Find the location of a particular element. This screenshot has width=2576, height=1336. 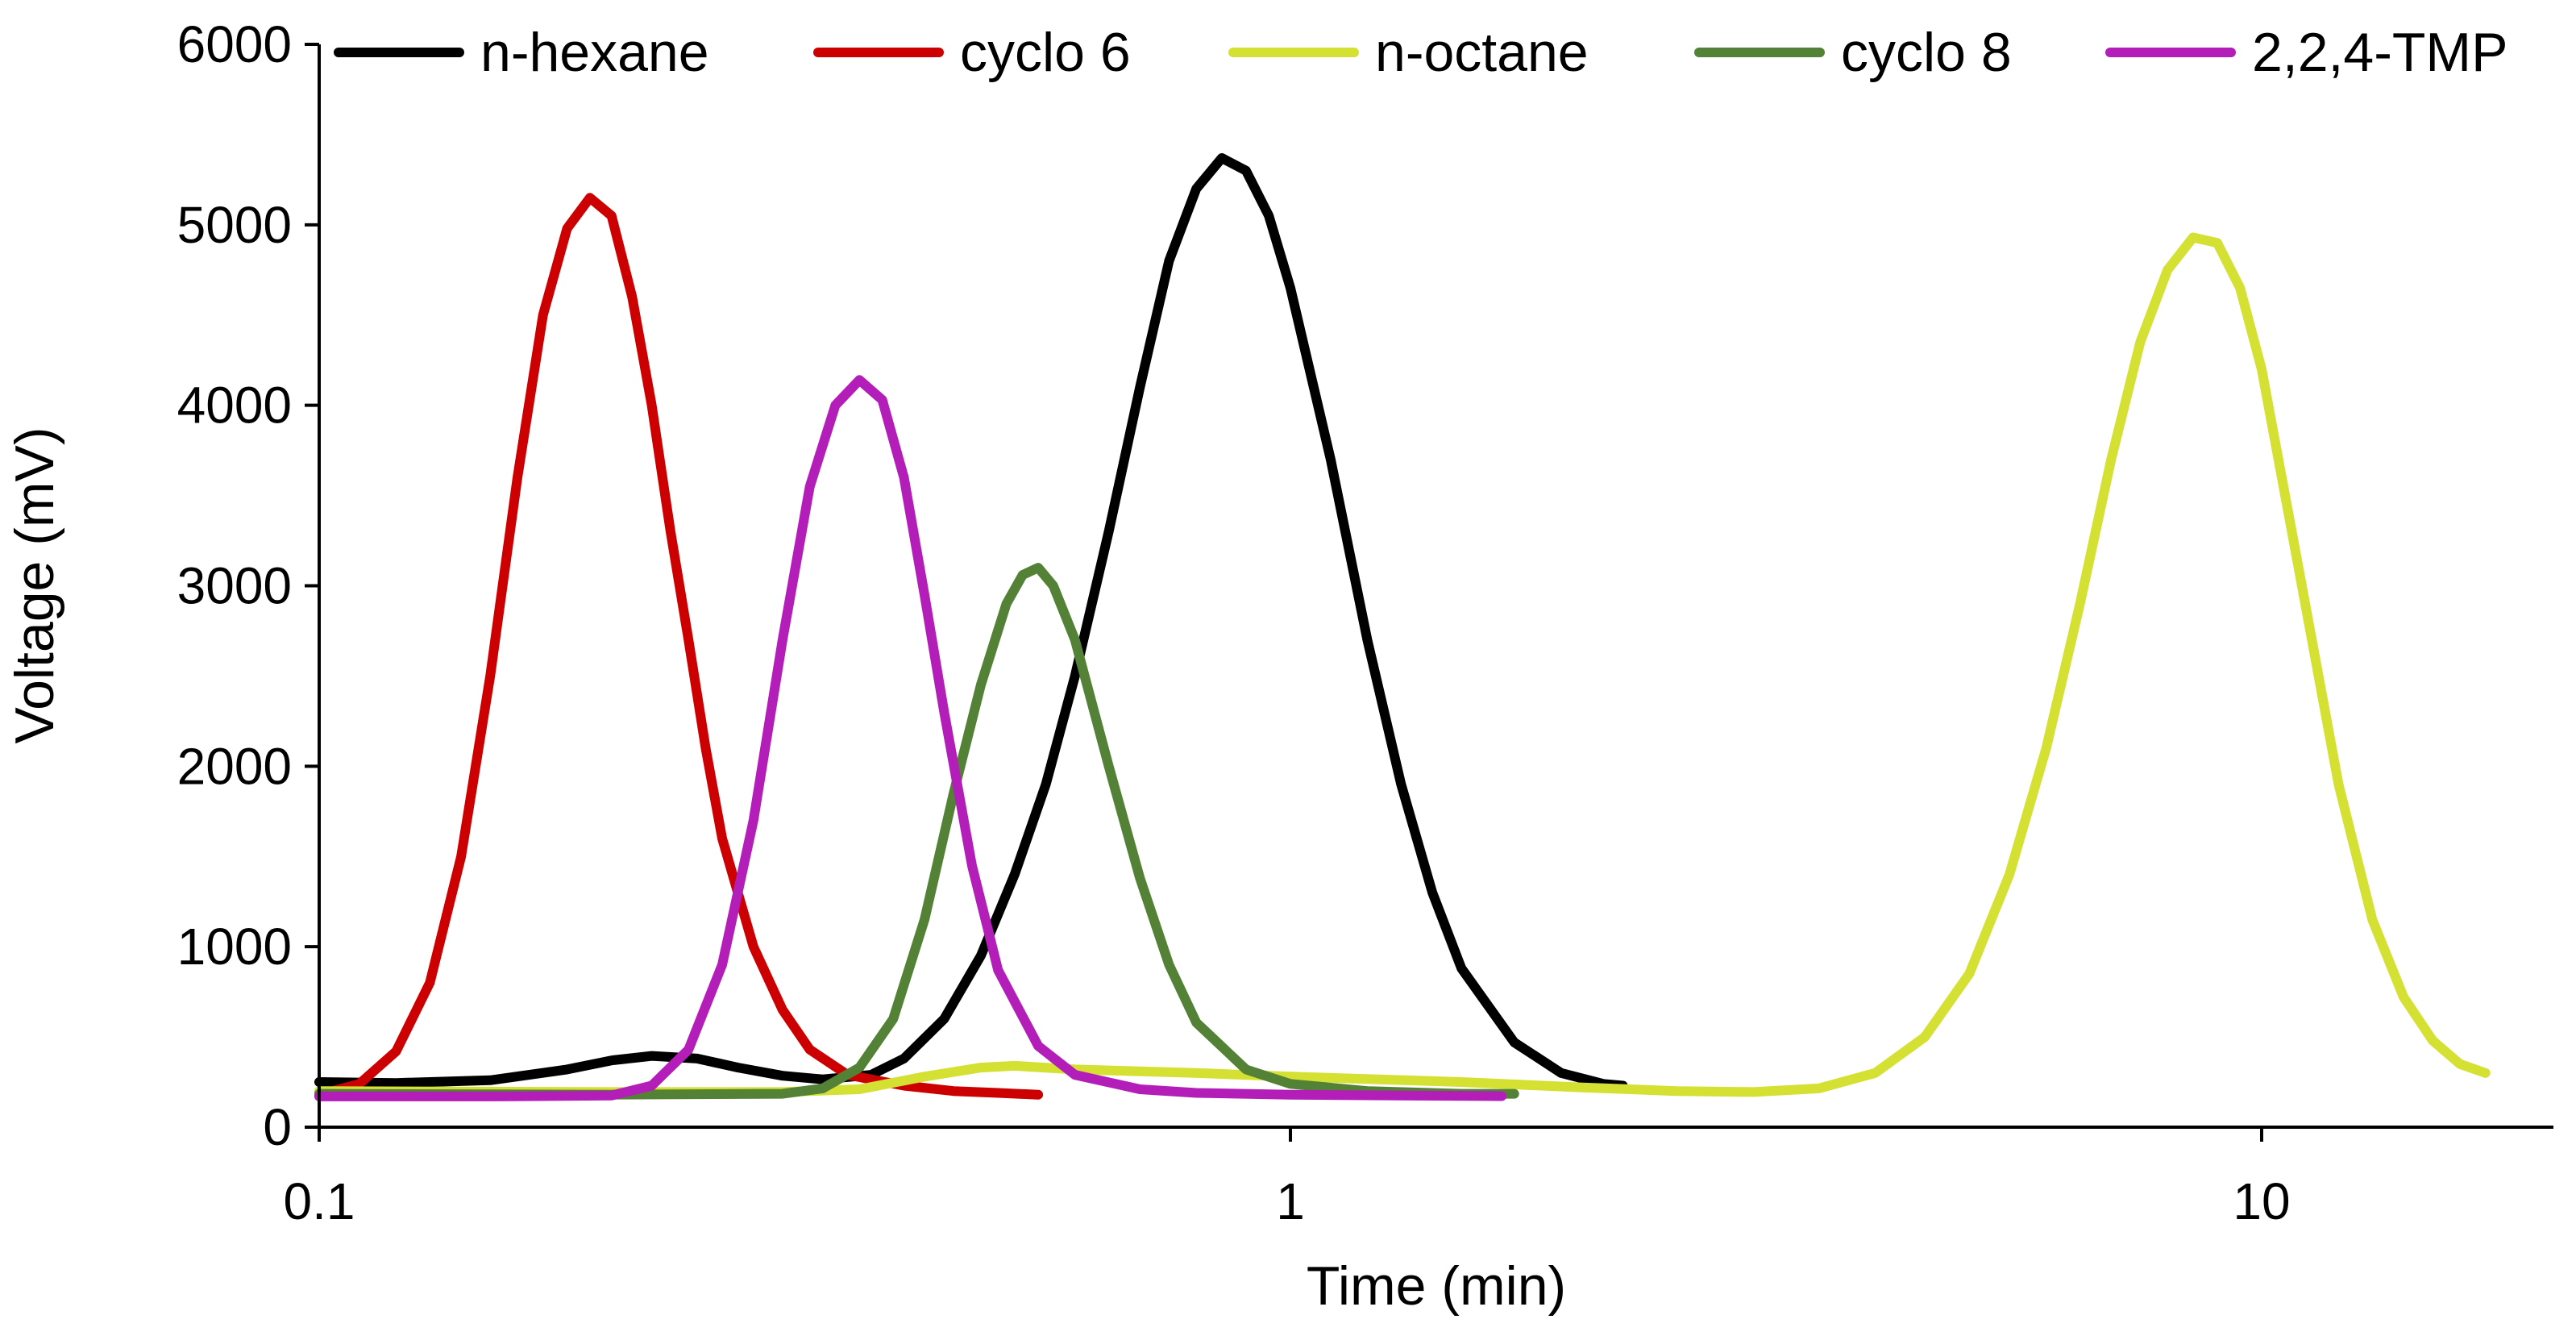

legend-item: 2,2,4-TMP is located at coordinates (2306, 53).